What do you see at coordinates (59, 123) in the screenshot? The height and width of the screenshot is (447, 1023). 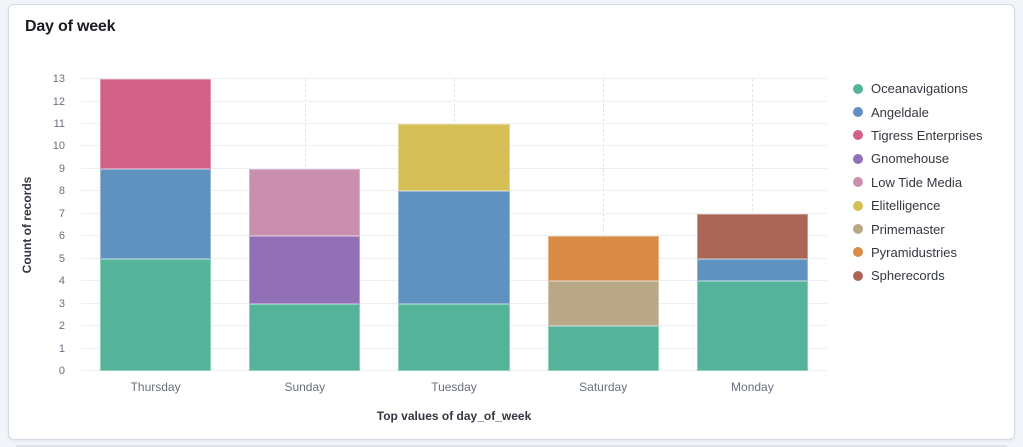 I see `y-tick-label: 11` at bounding box center [59, 123].